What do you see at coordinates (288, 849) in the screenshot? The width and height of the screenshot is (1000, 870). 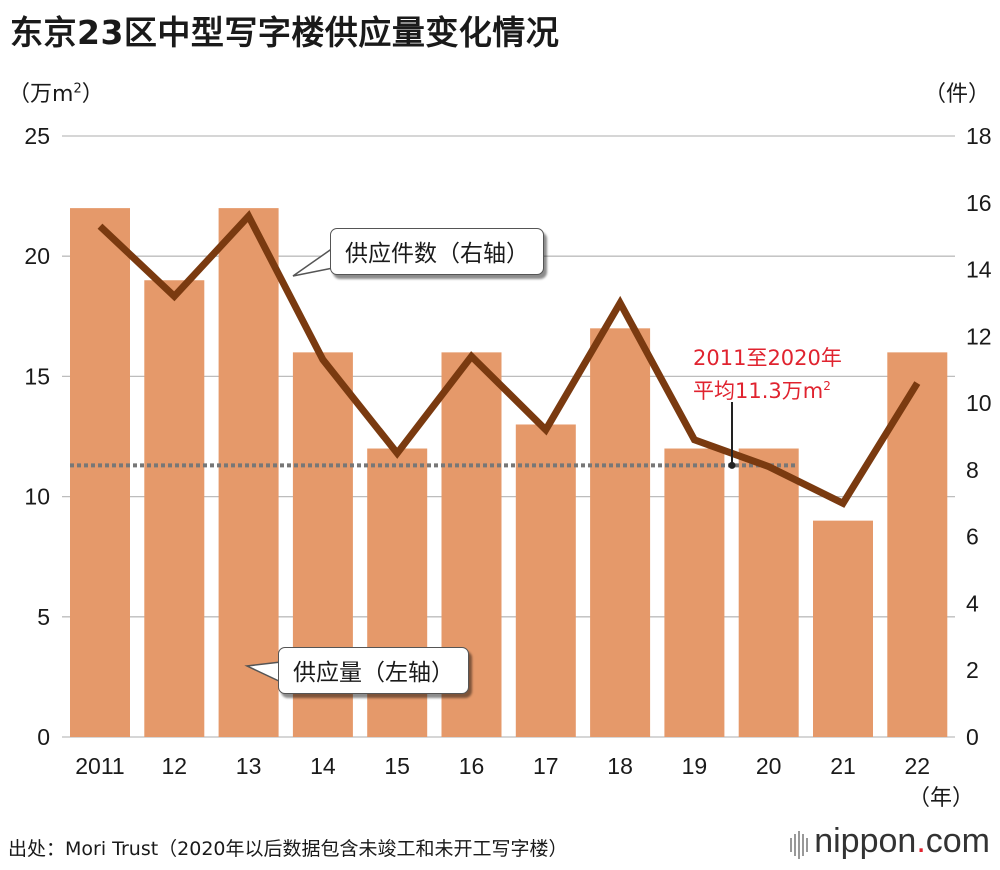 I see `source-note: 出处：Mori Trust（2020年以后数据包含未竣工和未开工写字楼）` at bounding box center [288, 849].